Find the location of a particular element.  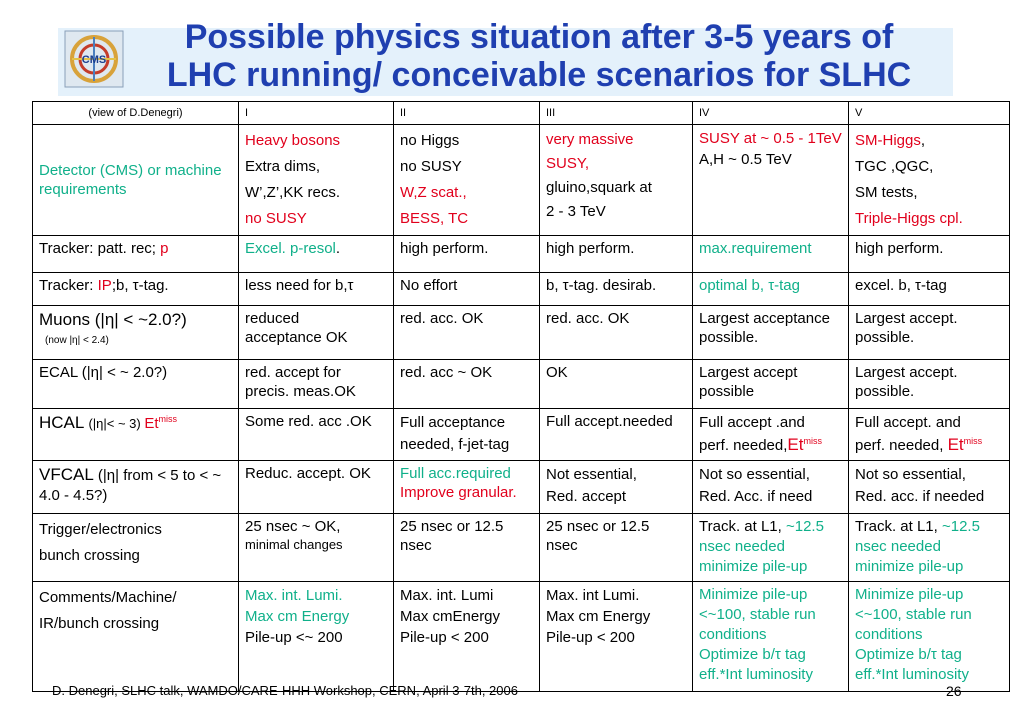

text-no-susy: no SUSY is located at coordinates (276, 218).